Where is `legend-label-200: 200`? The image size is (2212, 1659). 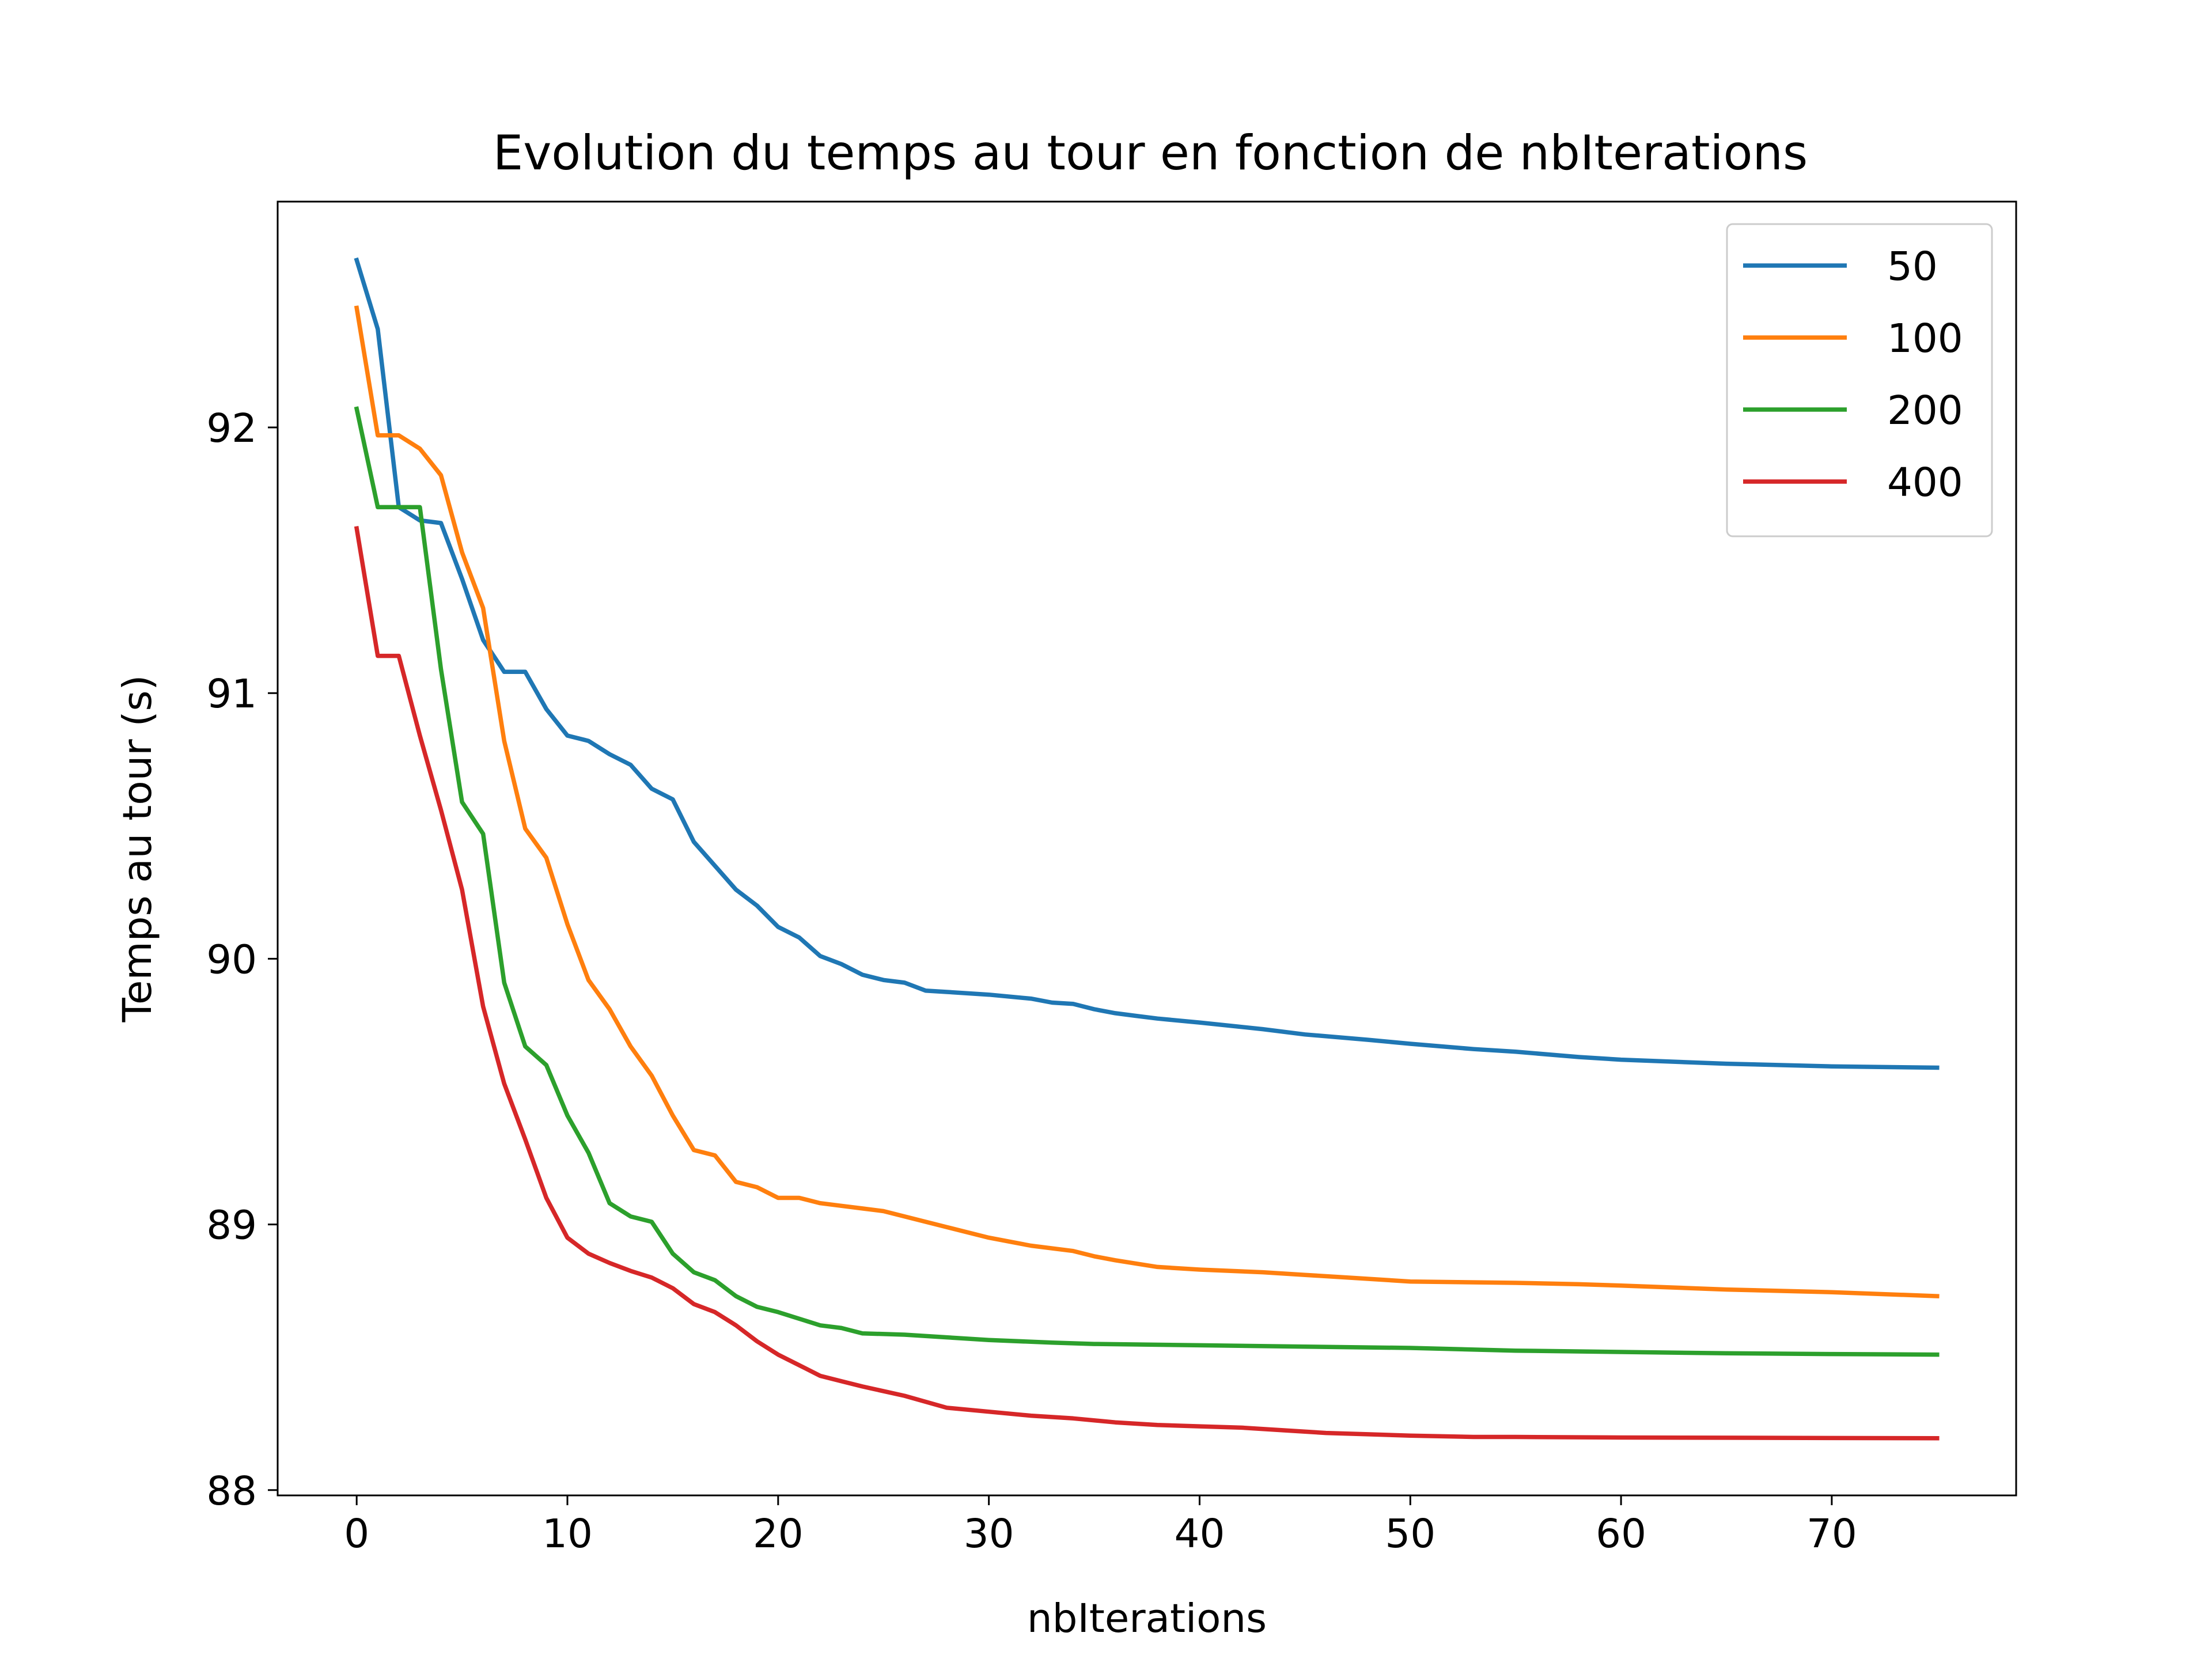 legend-label-200: 200 is located at coordinates (1925, 411).